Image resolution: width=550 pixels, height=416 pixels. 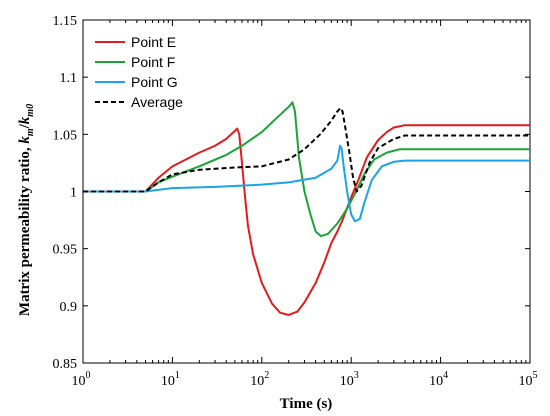 I want to click on legend: Point E Point F Point G Average, so click(x=139, y=72).